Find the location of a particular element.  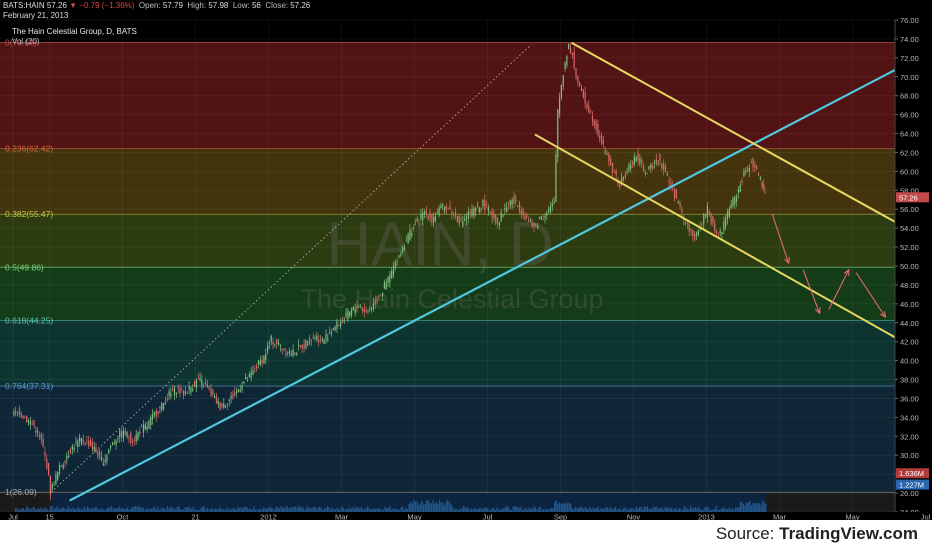

price-tick-label: 70.00 is located at coordinates (909, 77).